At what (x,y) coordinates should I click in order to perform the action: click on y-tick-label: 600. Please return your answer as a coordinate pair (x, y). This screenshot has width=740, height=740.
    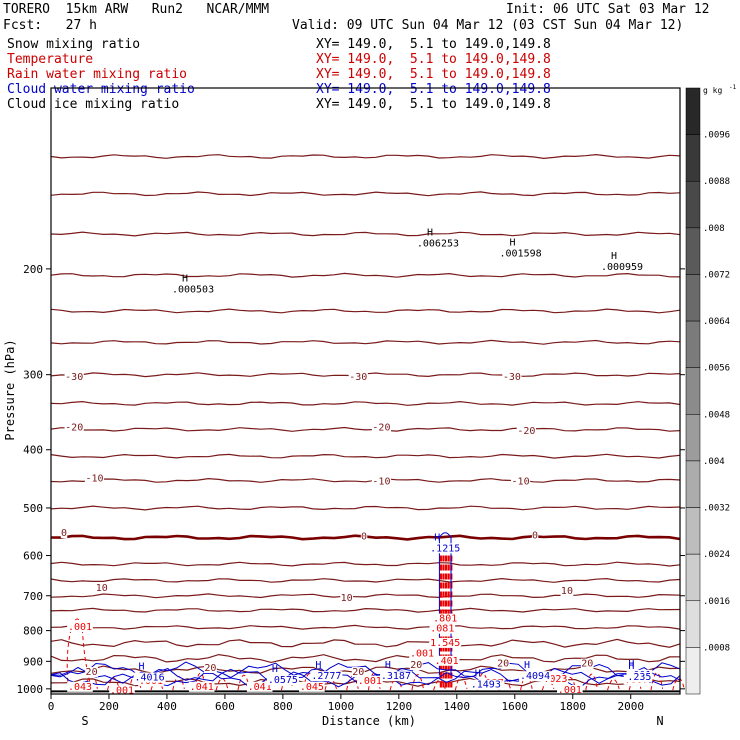
    Looking at the image, I should click on (33, 556).